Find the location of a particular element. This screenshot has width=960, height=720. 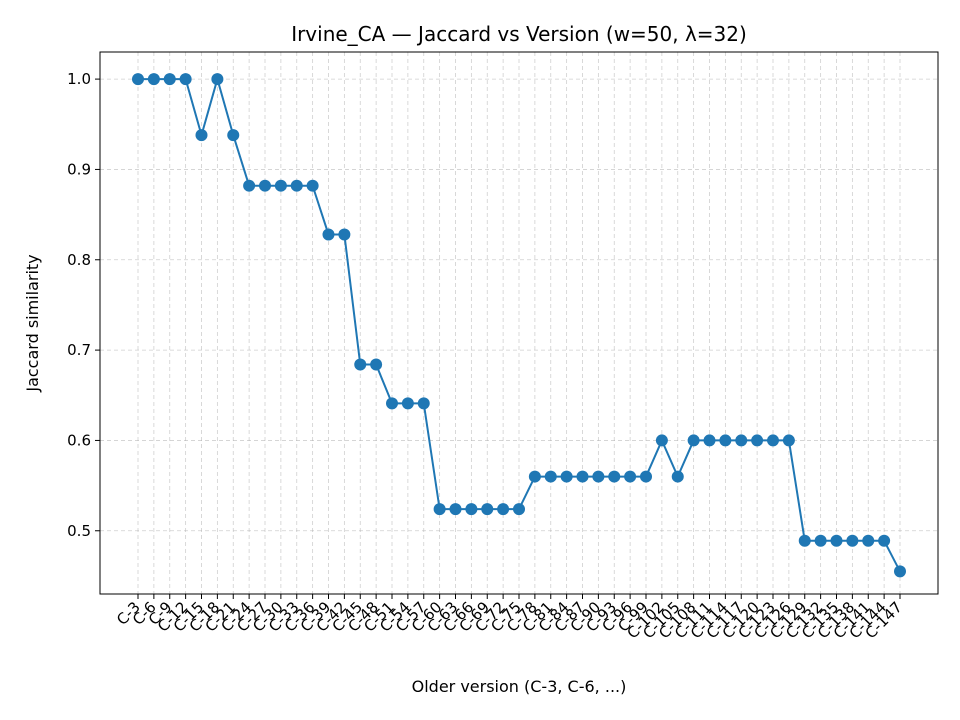

x-axis-label: Older version (C-3, C-6, ...) is located at coordinates (519, 686).